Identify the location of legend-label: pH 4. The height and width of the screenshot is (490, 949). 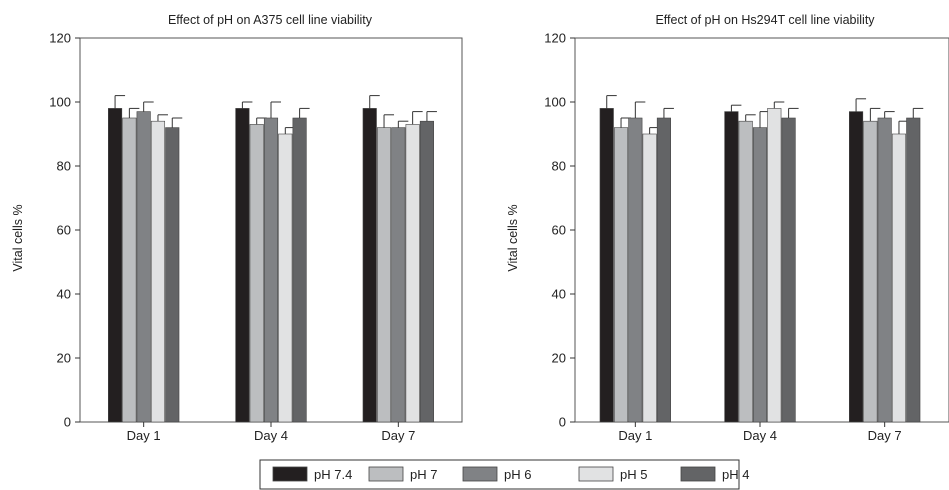
(735, 474).